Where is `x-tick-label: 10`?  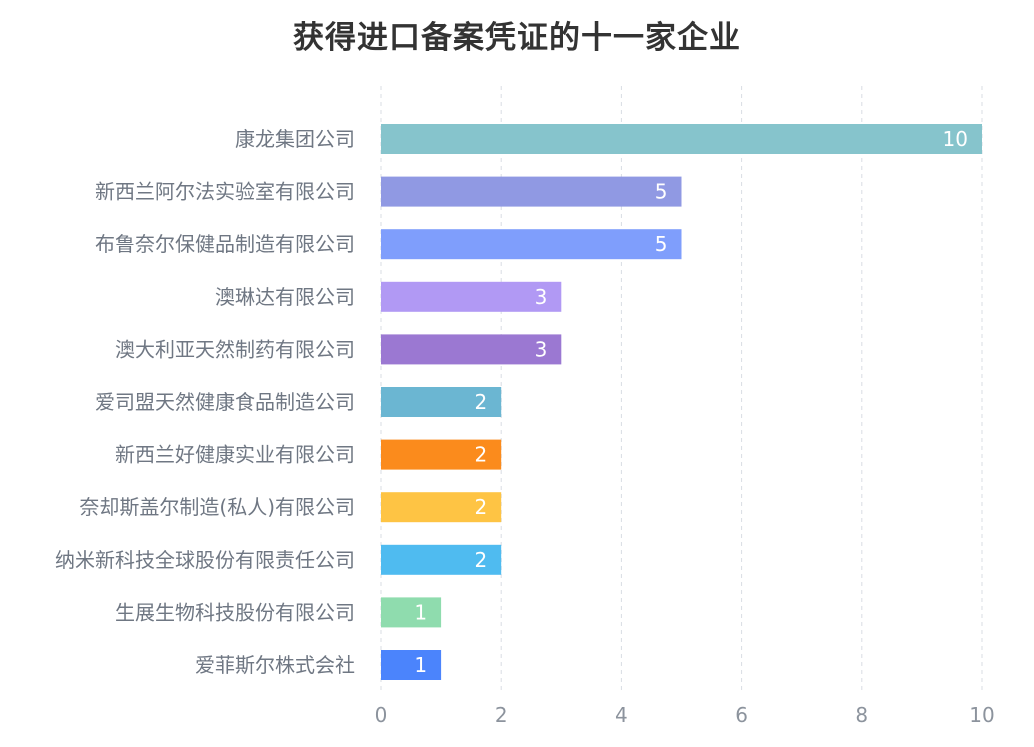
x-tick-label: 10 is located at coordinates (981, 715).